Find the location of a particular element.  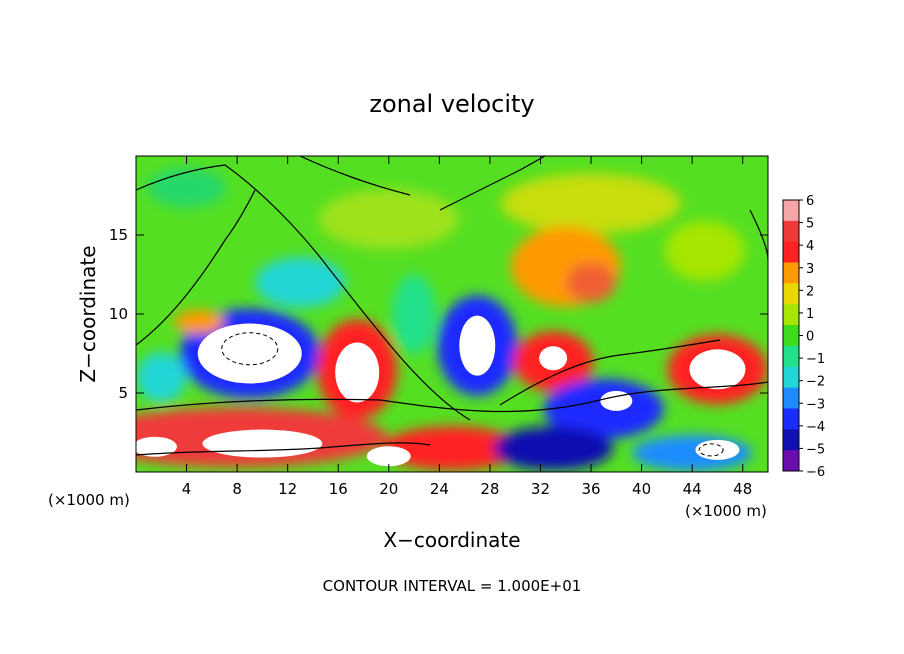

x-tick-label-11: 48 is located at coordinates (742, 489).